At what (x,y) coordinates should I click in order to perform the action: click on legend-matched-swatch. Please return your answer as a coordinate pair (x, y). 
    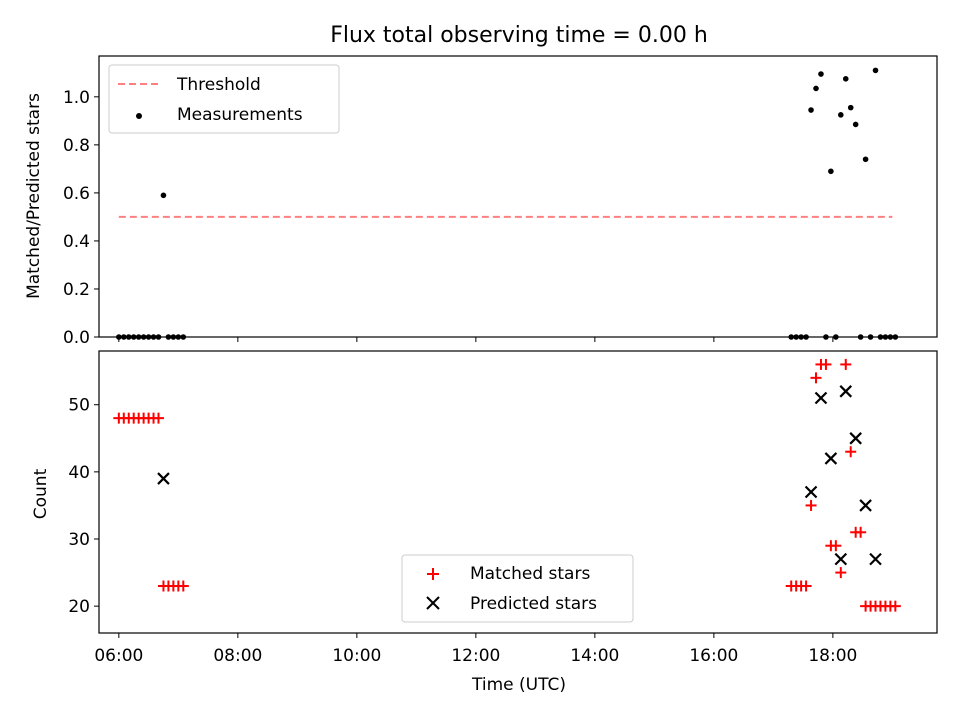
    Looking at the image, I should click on (433, 574).